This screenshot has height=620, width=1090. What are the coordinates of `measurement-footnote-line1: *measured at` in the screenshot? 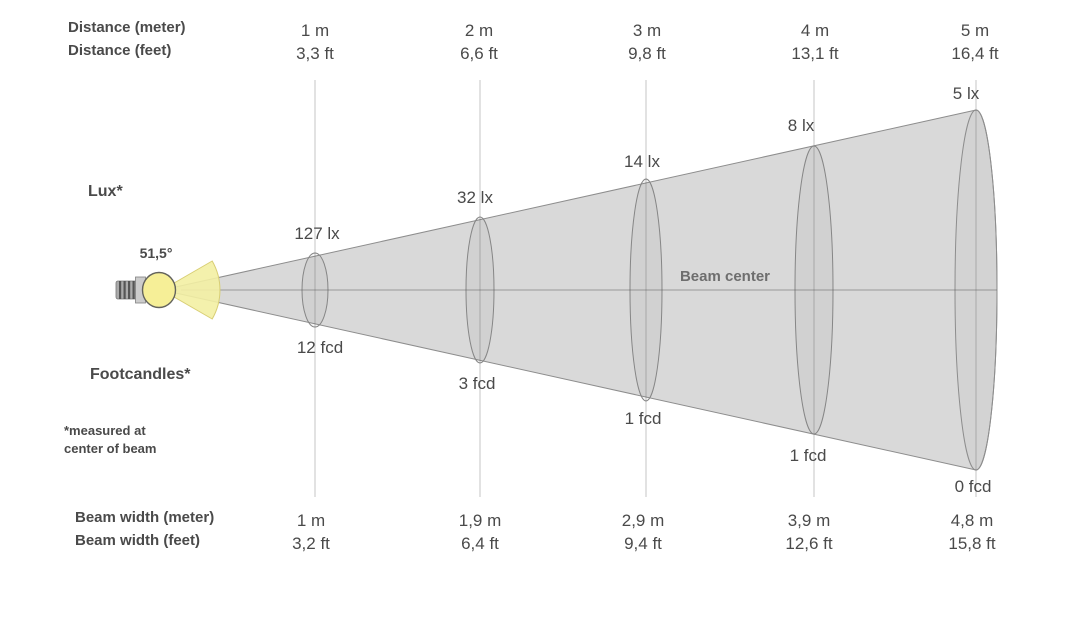 It's located at (105, 430).